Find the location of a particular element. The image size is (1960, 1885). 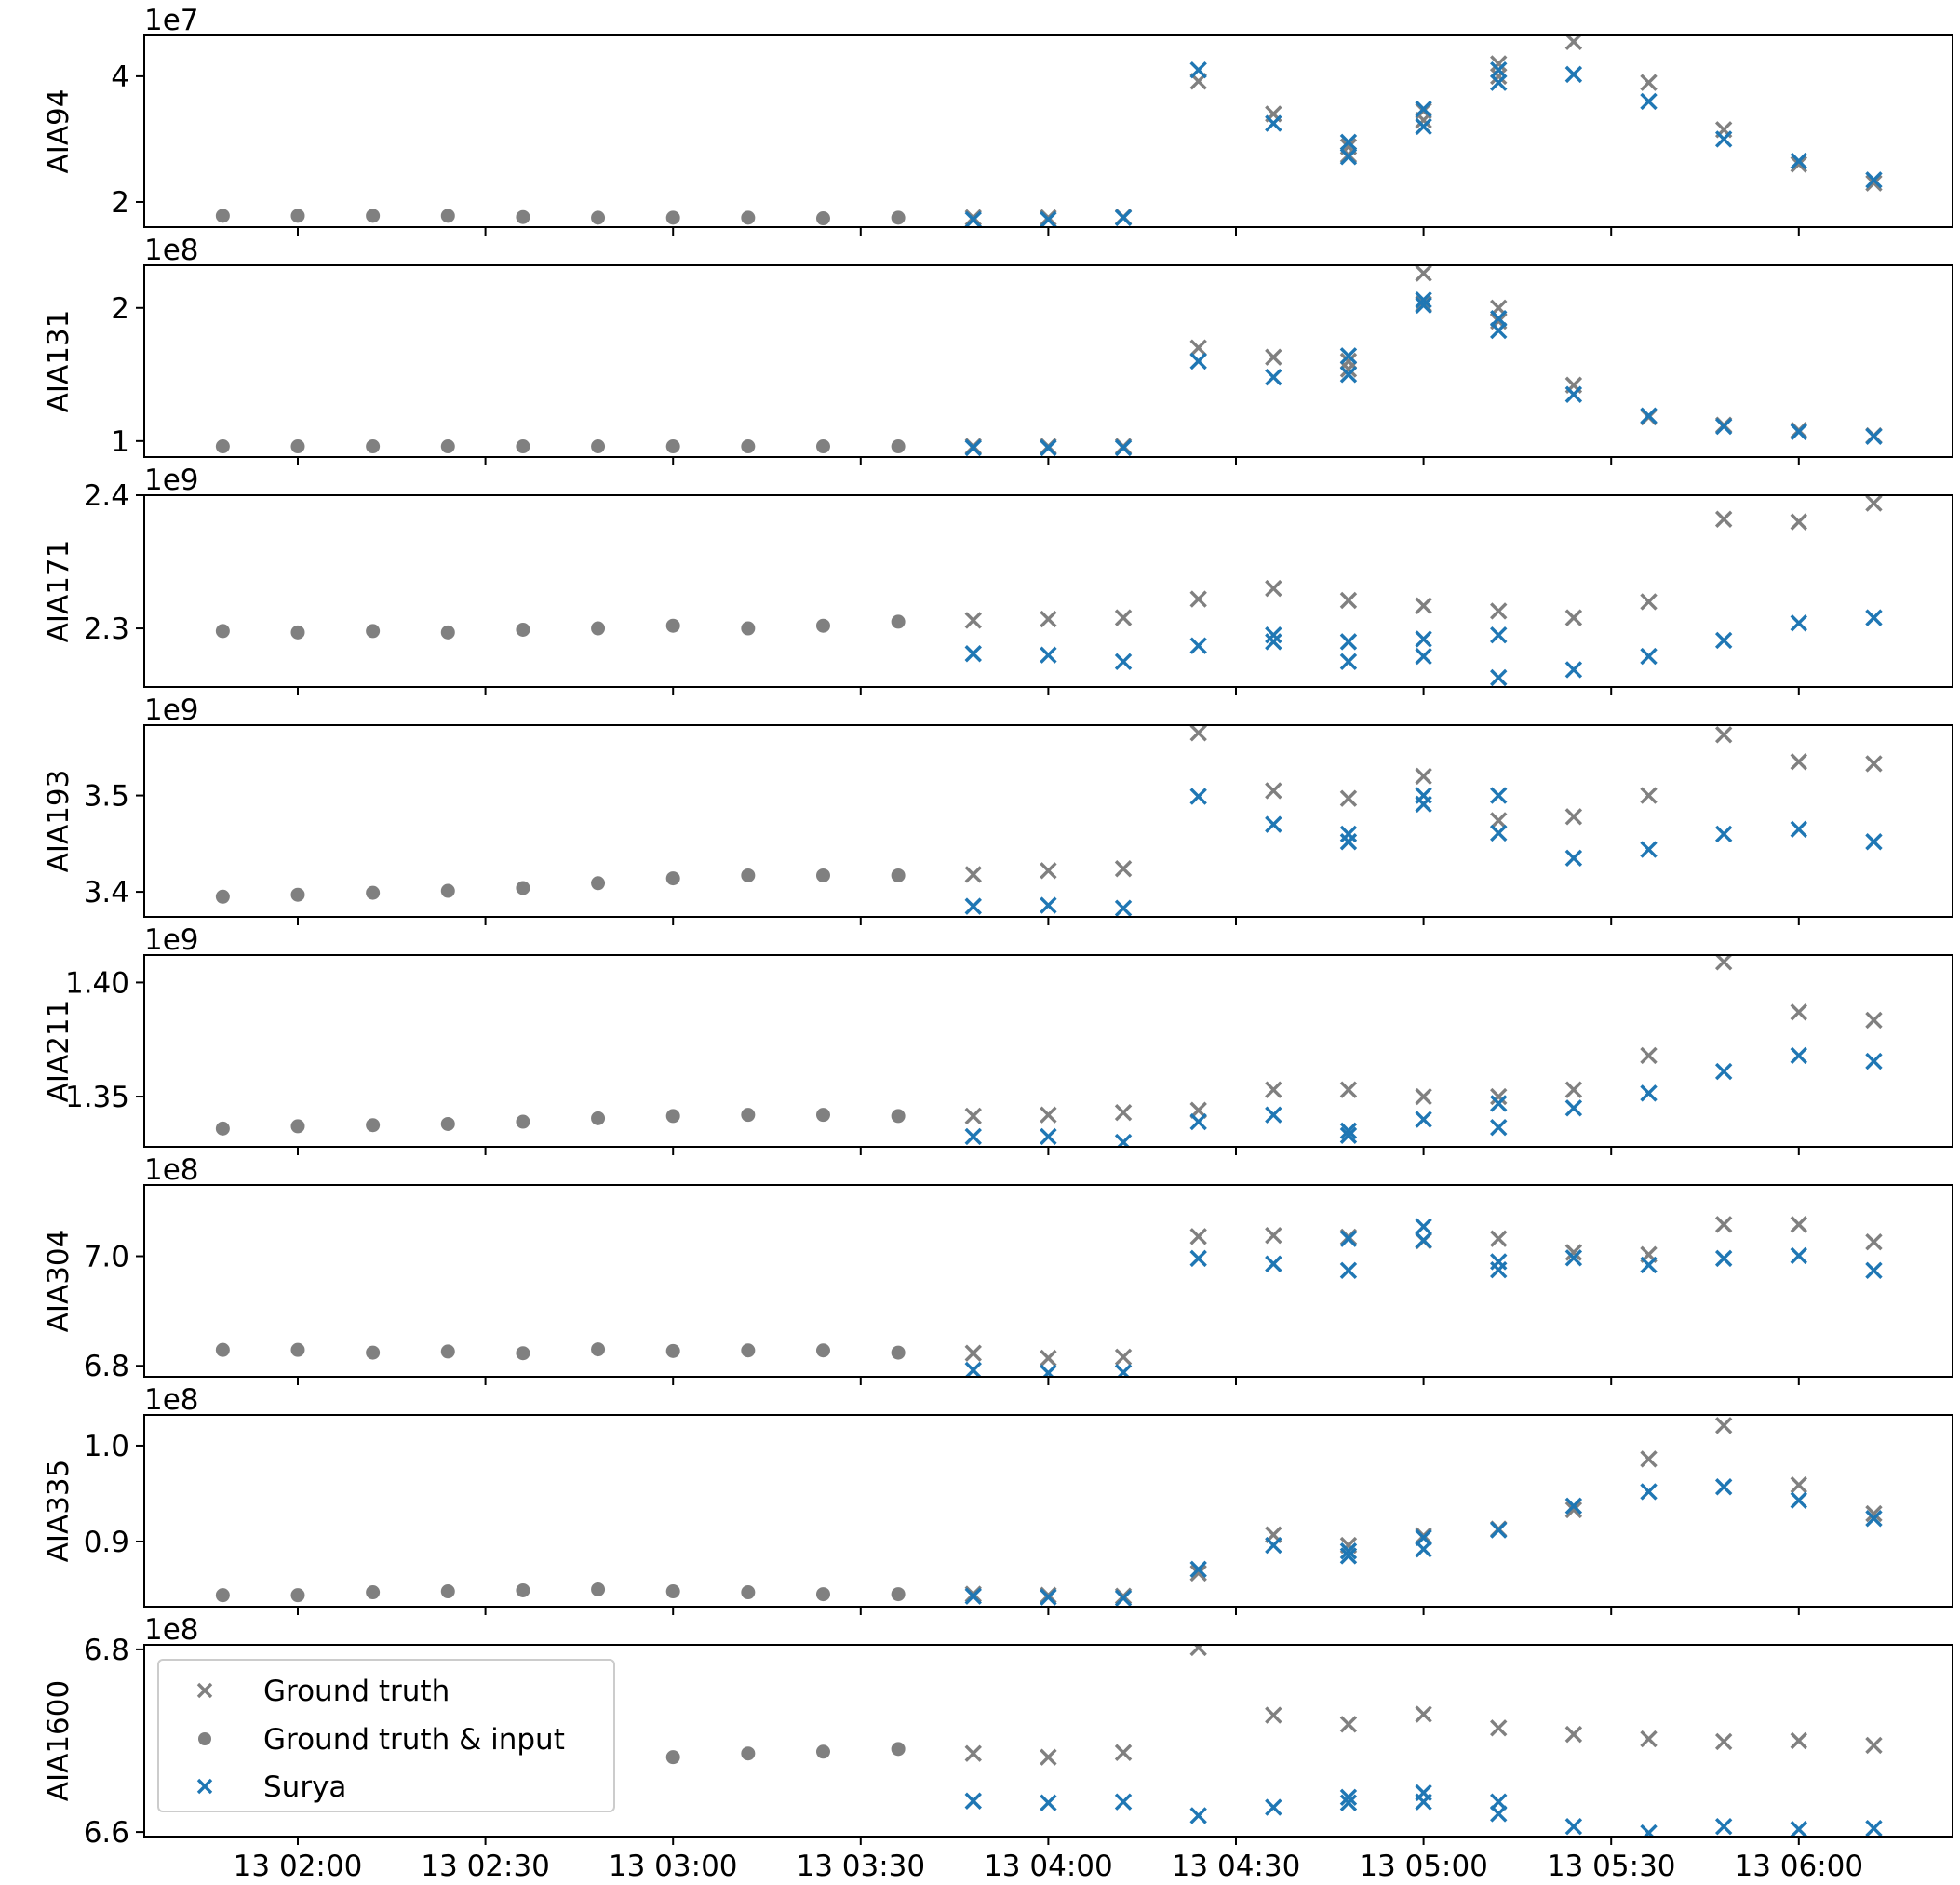

x-tick-label: 13 05:30 is located at coordinates (1611, 1866).